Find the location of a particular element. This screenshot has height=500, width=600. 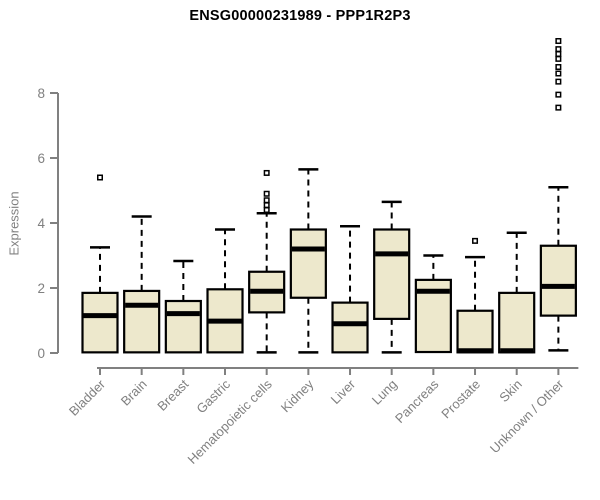

box-liver is located at coordinates (350, 289).